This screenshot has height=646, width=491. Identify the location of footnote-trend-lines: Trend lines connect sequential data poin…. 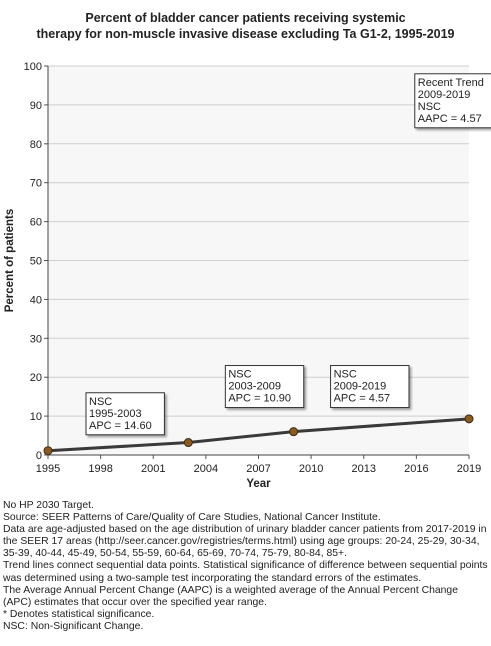
(245, 572).